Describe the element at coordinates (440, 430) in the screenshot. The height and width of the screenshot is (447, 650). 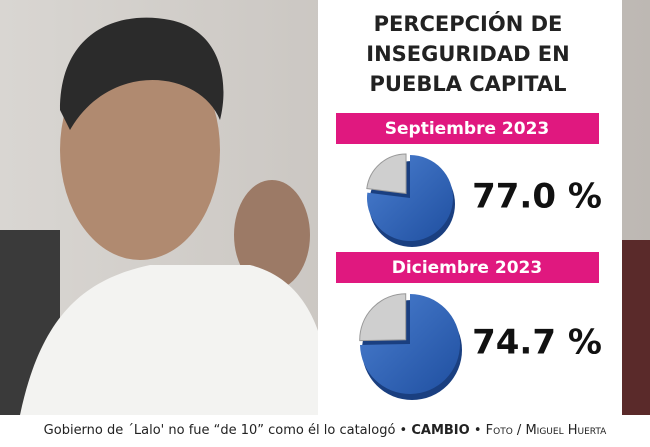
I see `brand: CAMBIO` at that location.